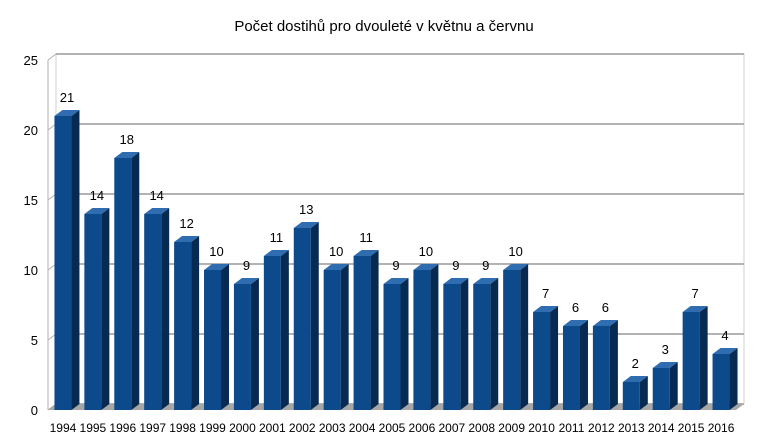 This screenshot has height=444, width=768. Describe the element at coordinates (486, 281) in the screenshot. I see `bar-top-2008` at that location.